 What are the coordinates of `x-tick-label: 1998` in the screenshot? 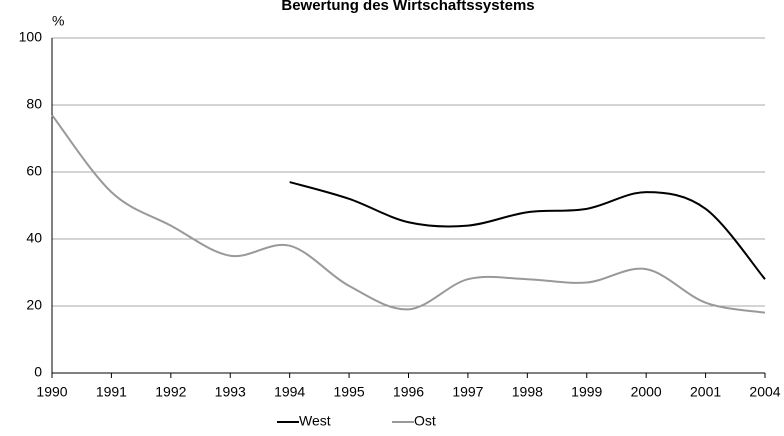 It's located at (527, 392).